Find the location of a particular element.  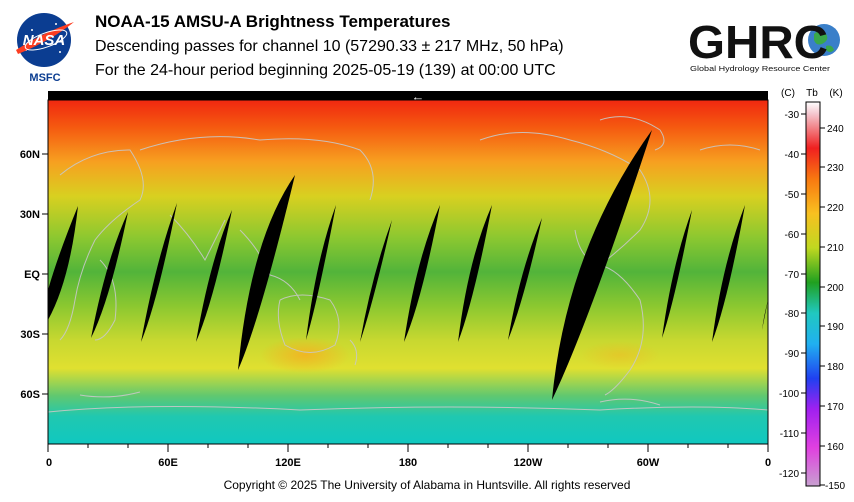

colorbar-celsius-tick: -110 is located at coordinates (790, 434).